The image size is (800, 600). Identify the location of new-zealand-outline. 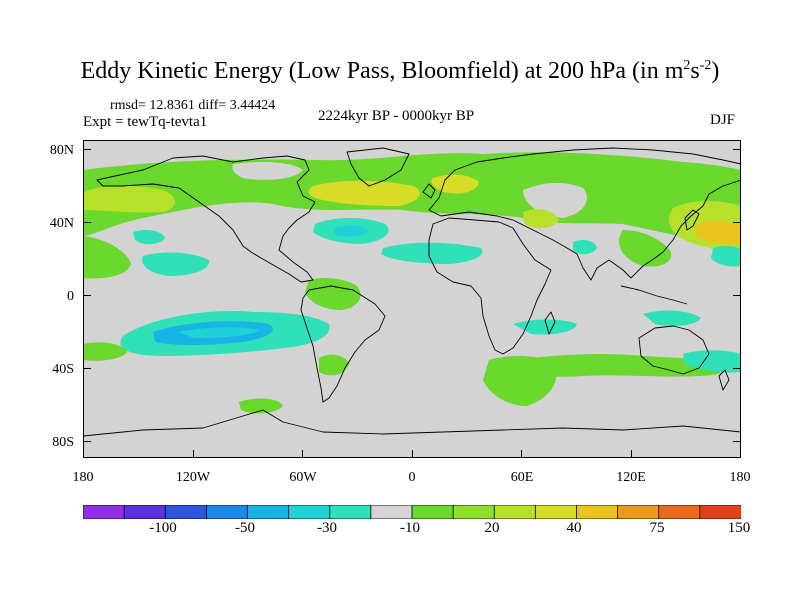
(724, 380).